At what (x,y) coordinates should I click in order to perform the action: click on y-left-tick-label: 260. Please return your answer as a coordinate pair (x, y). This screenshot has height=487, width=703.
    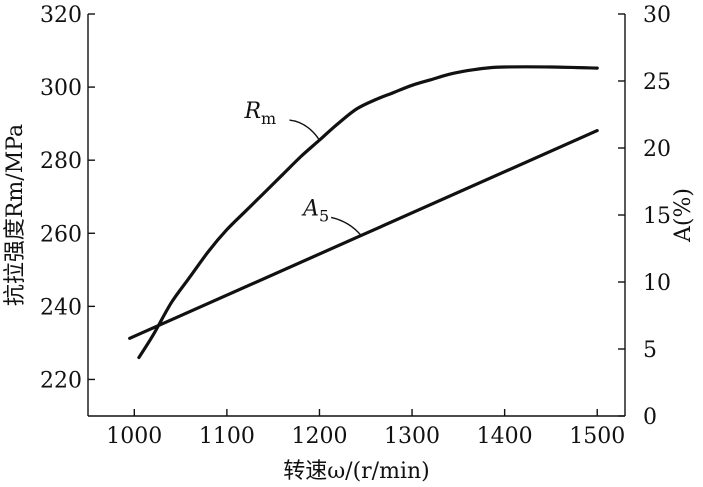
    Looking at the image, I should click on (61, 234).